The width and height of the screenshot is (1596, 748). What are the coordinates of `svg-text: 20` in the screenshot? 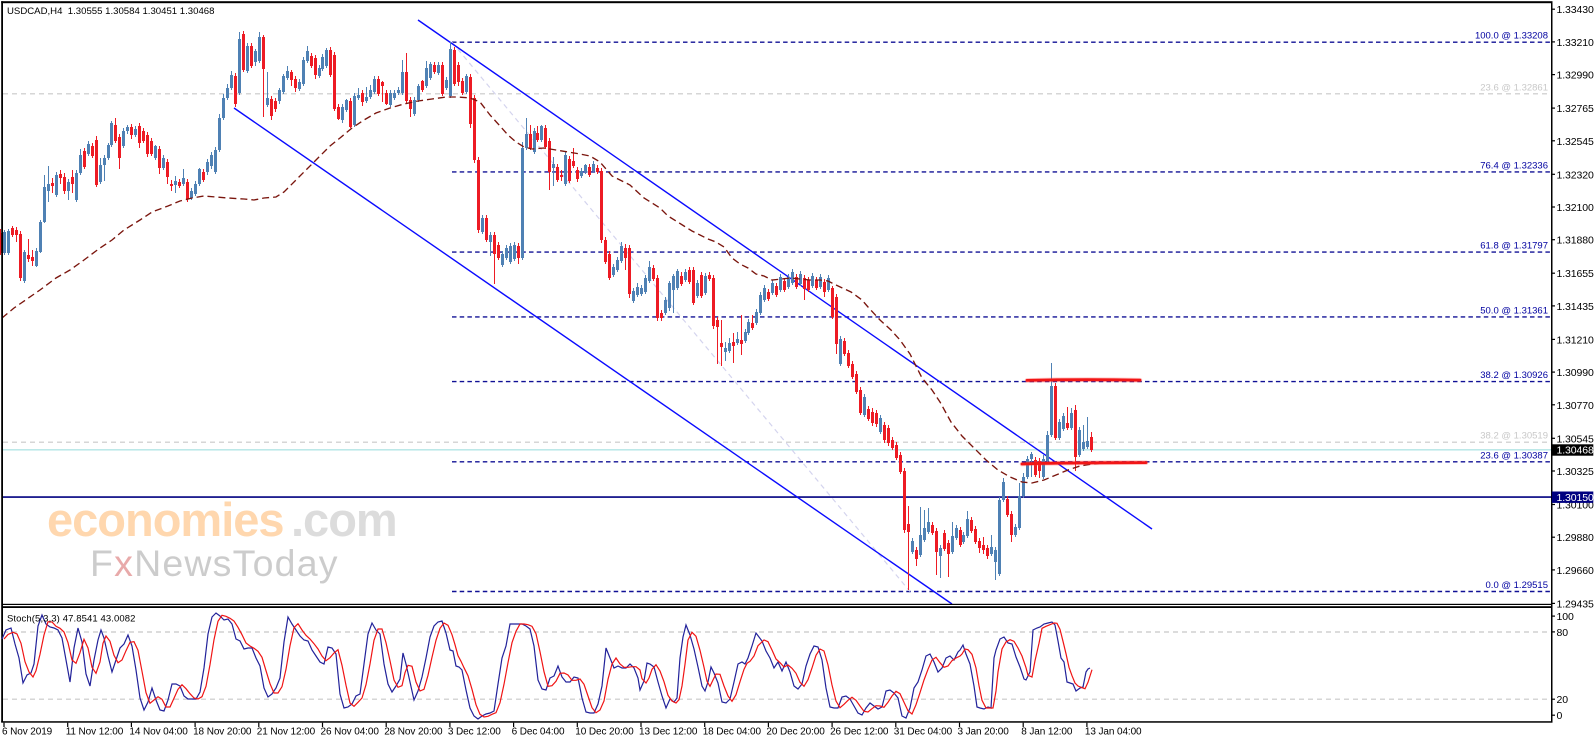 It's located at (1563, 700).